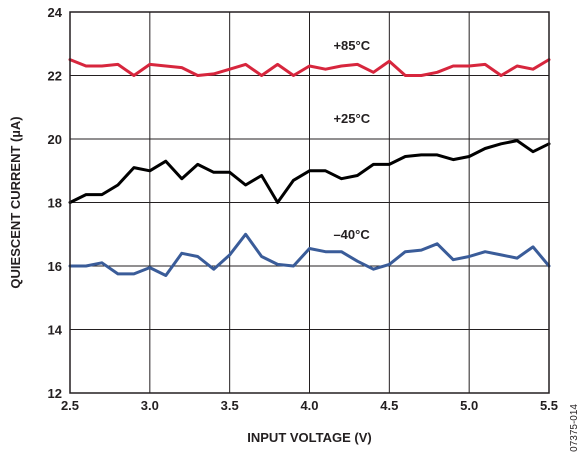  What do you see at coordinates (55, 330) in the screenshot?
I see `y-tick-label: 14` at bounding box center [55, 330].